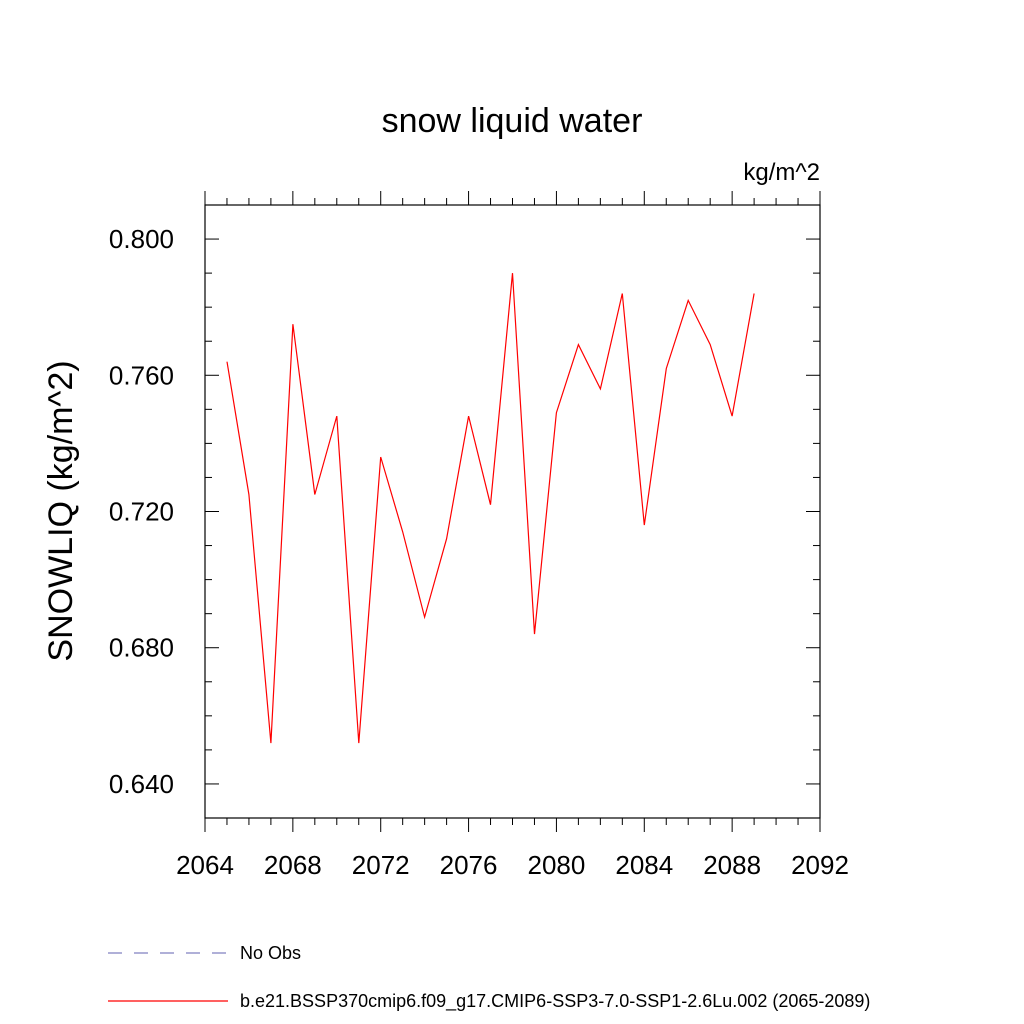  What do you see at coordinates (781, 172) in the screenshot?
I see `units-label: kg/m^2` at bounding box center [781, 172].